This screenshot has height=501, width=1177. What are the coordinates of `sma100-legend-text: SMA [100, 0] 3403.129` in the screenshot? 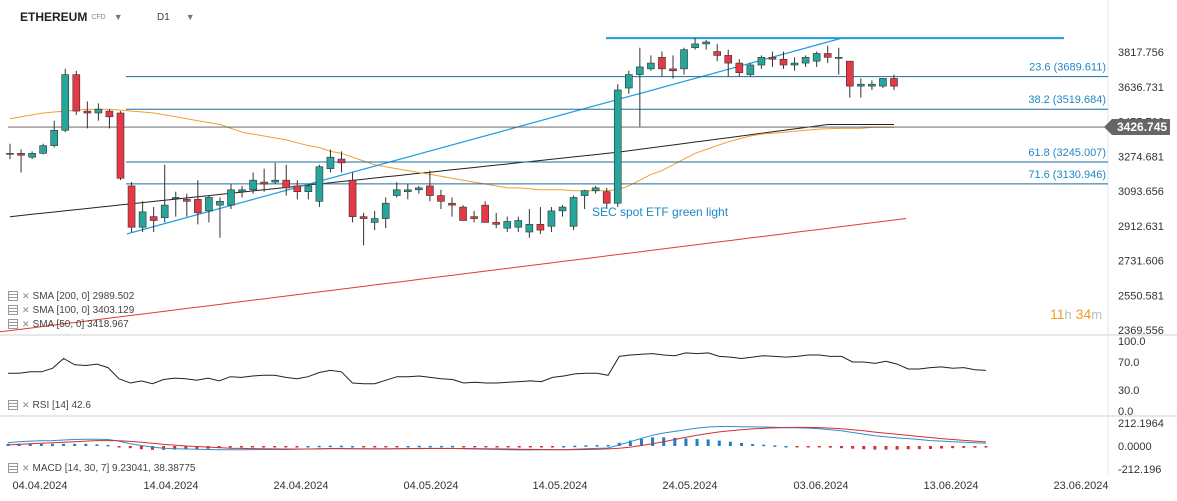 It's located at (83, 310).